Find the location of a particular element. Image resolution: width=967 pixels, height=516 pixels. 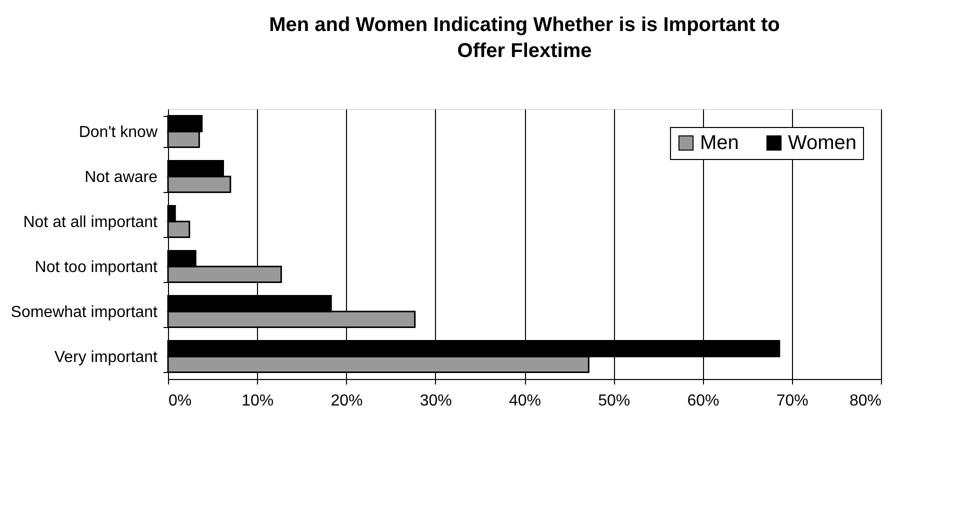

x-tick-label: 40% is located at coordinates (525, 401).